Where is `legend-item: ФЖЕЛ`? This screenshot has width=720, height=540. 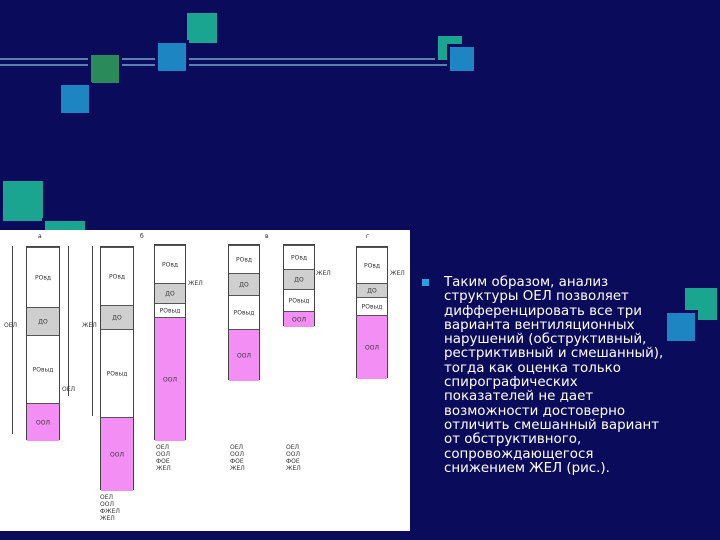 legend-item: ФЖЕЛ is located at coordinates (110, 511).